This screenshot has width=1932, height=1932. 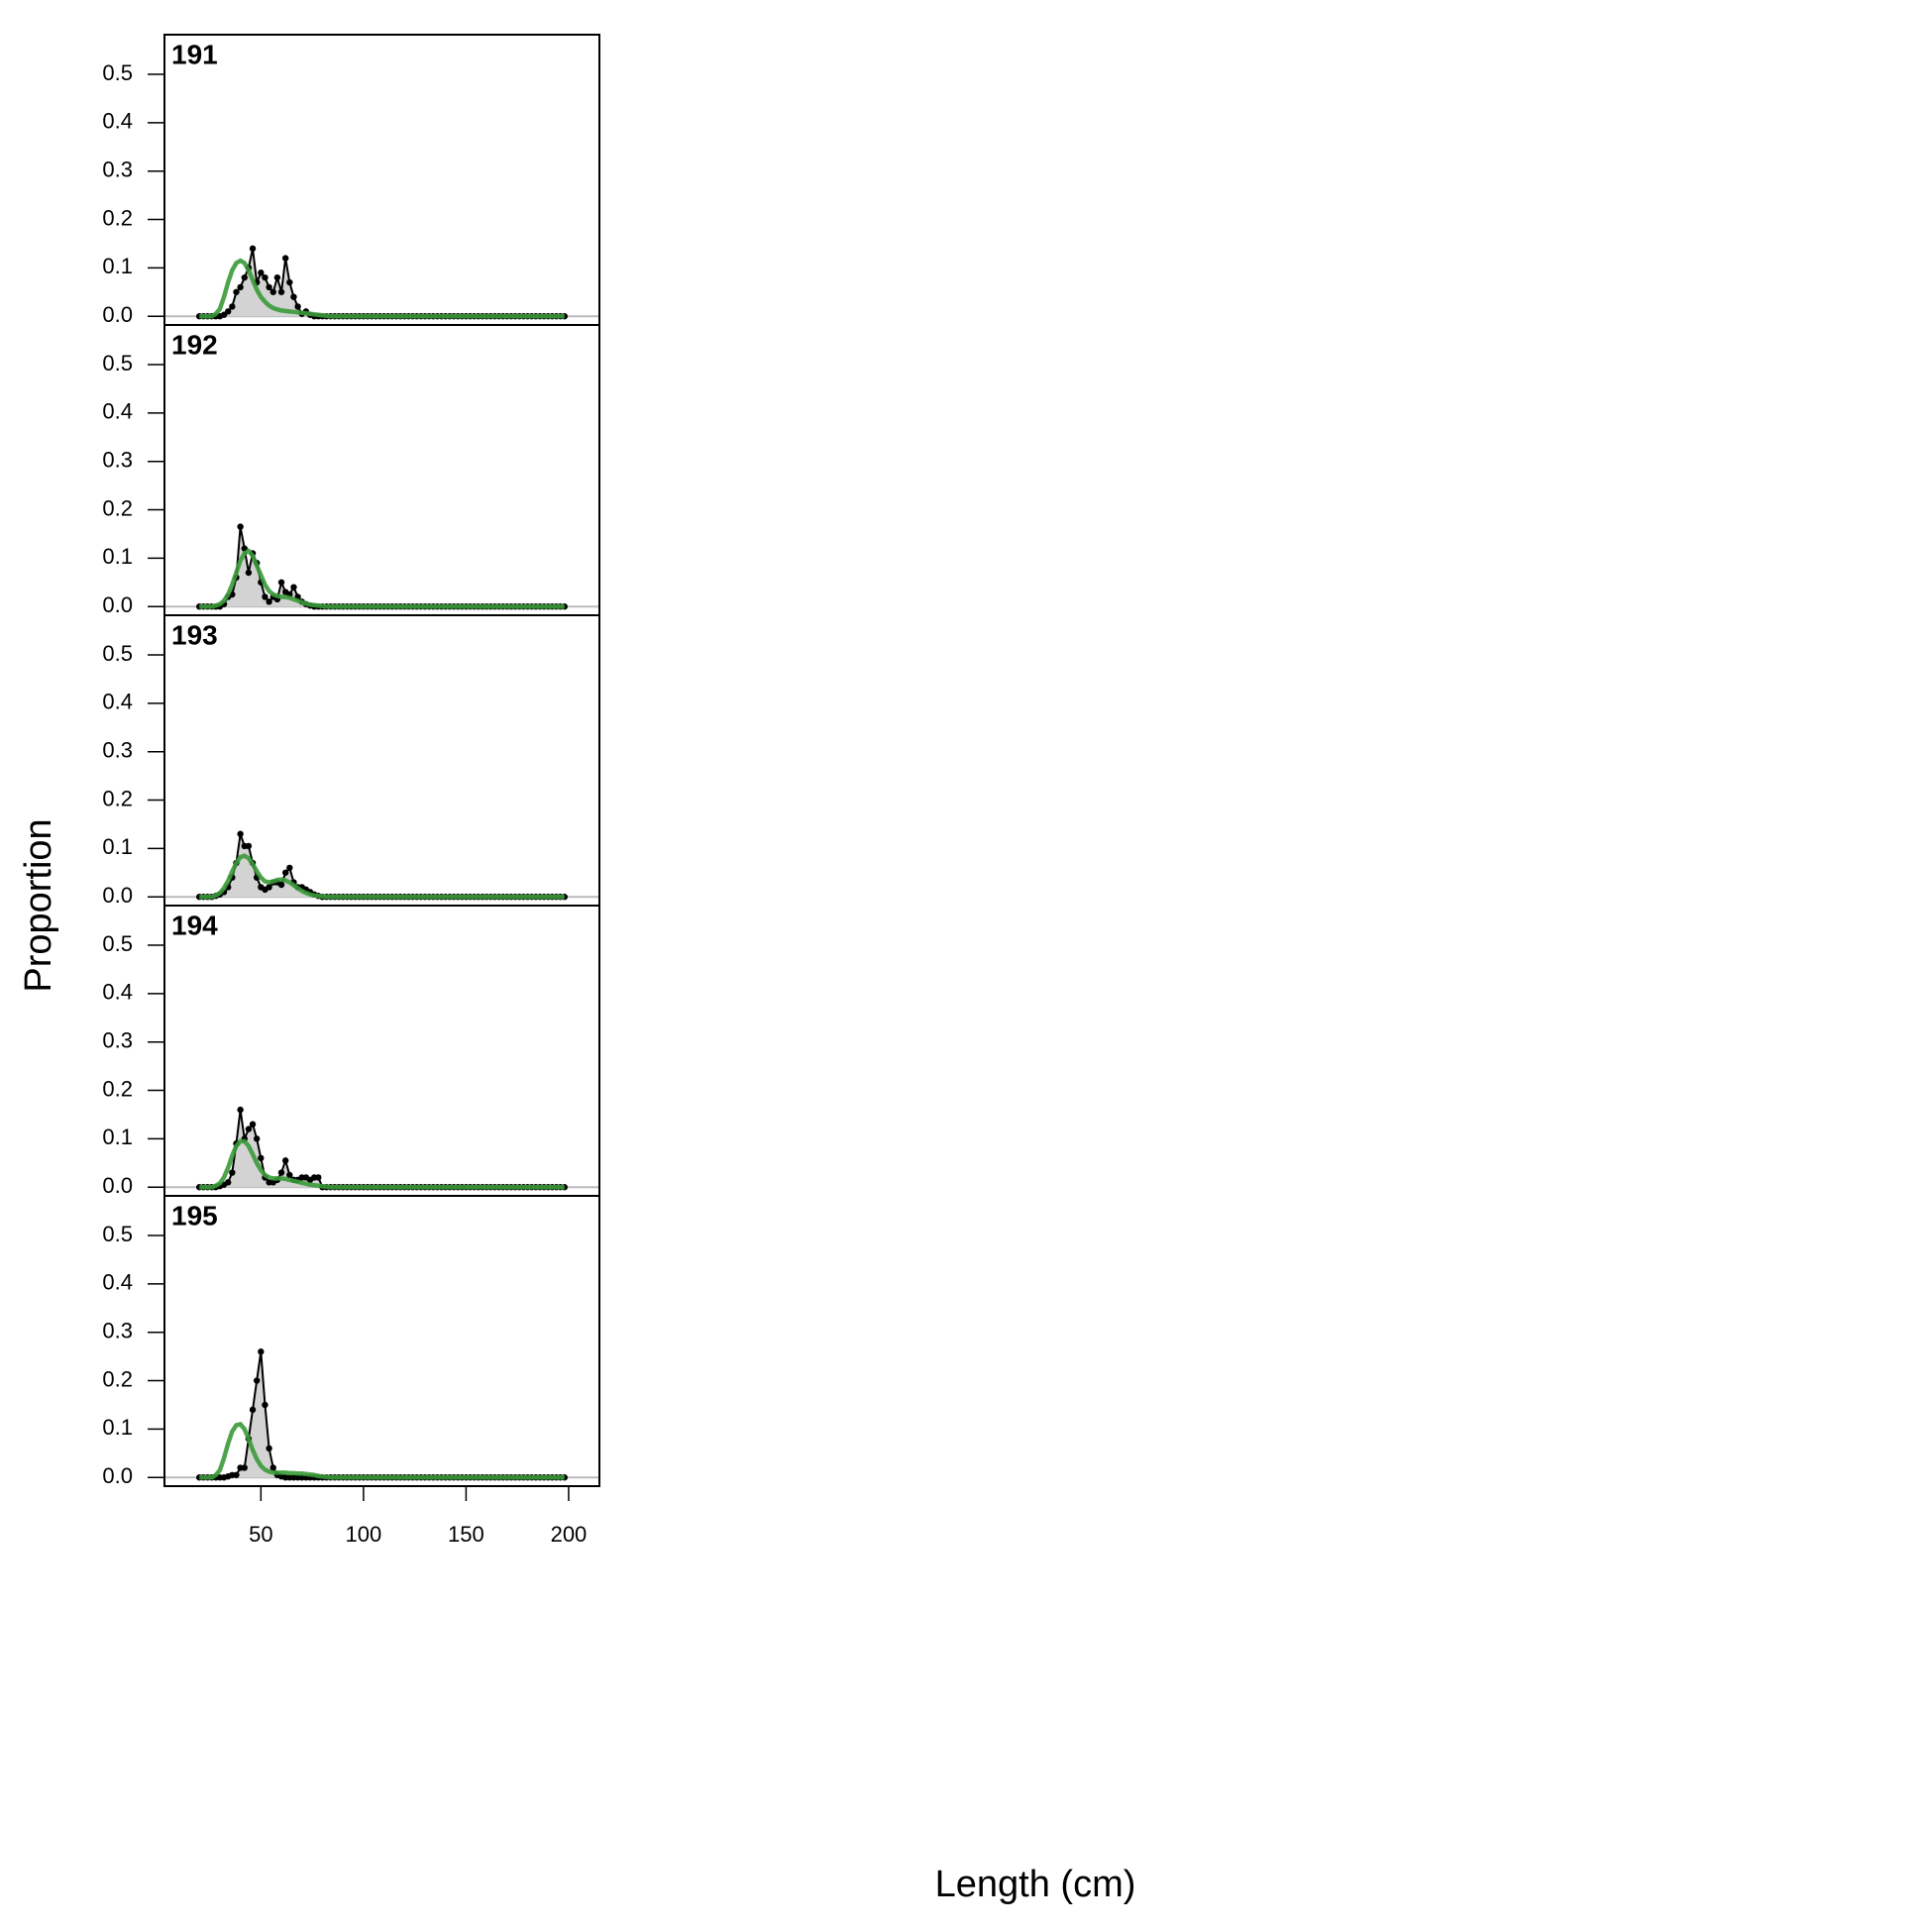 What do you see at coordinates (194, 634) in the screenshot?
I see `panel-title: 193` at bounding box center [194, 634].